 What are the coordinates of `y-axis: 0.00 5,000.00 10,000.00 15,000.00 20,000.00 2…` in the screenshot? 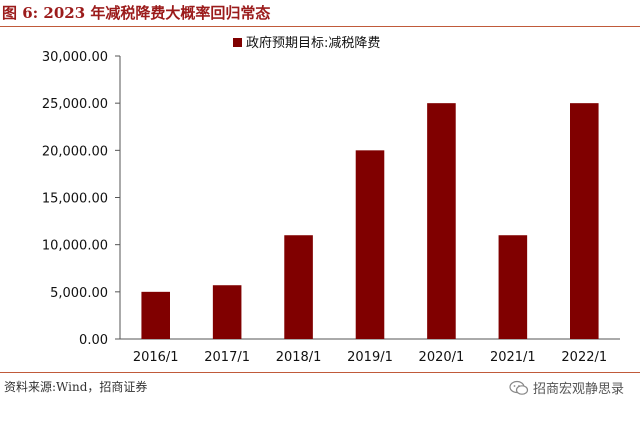 It's located at (81, 199).